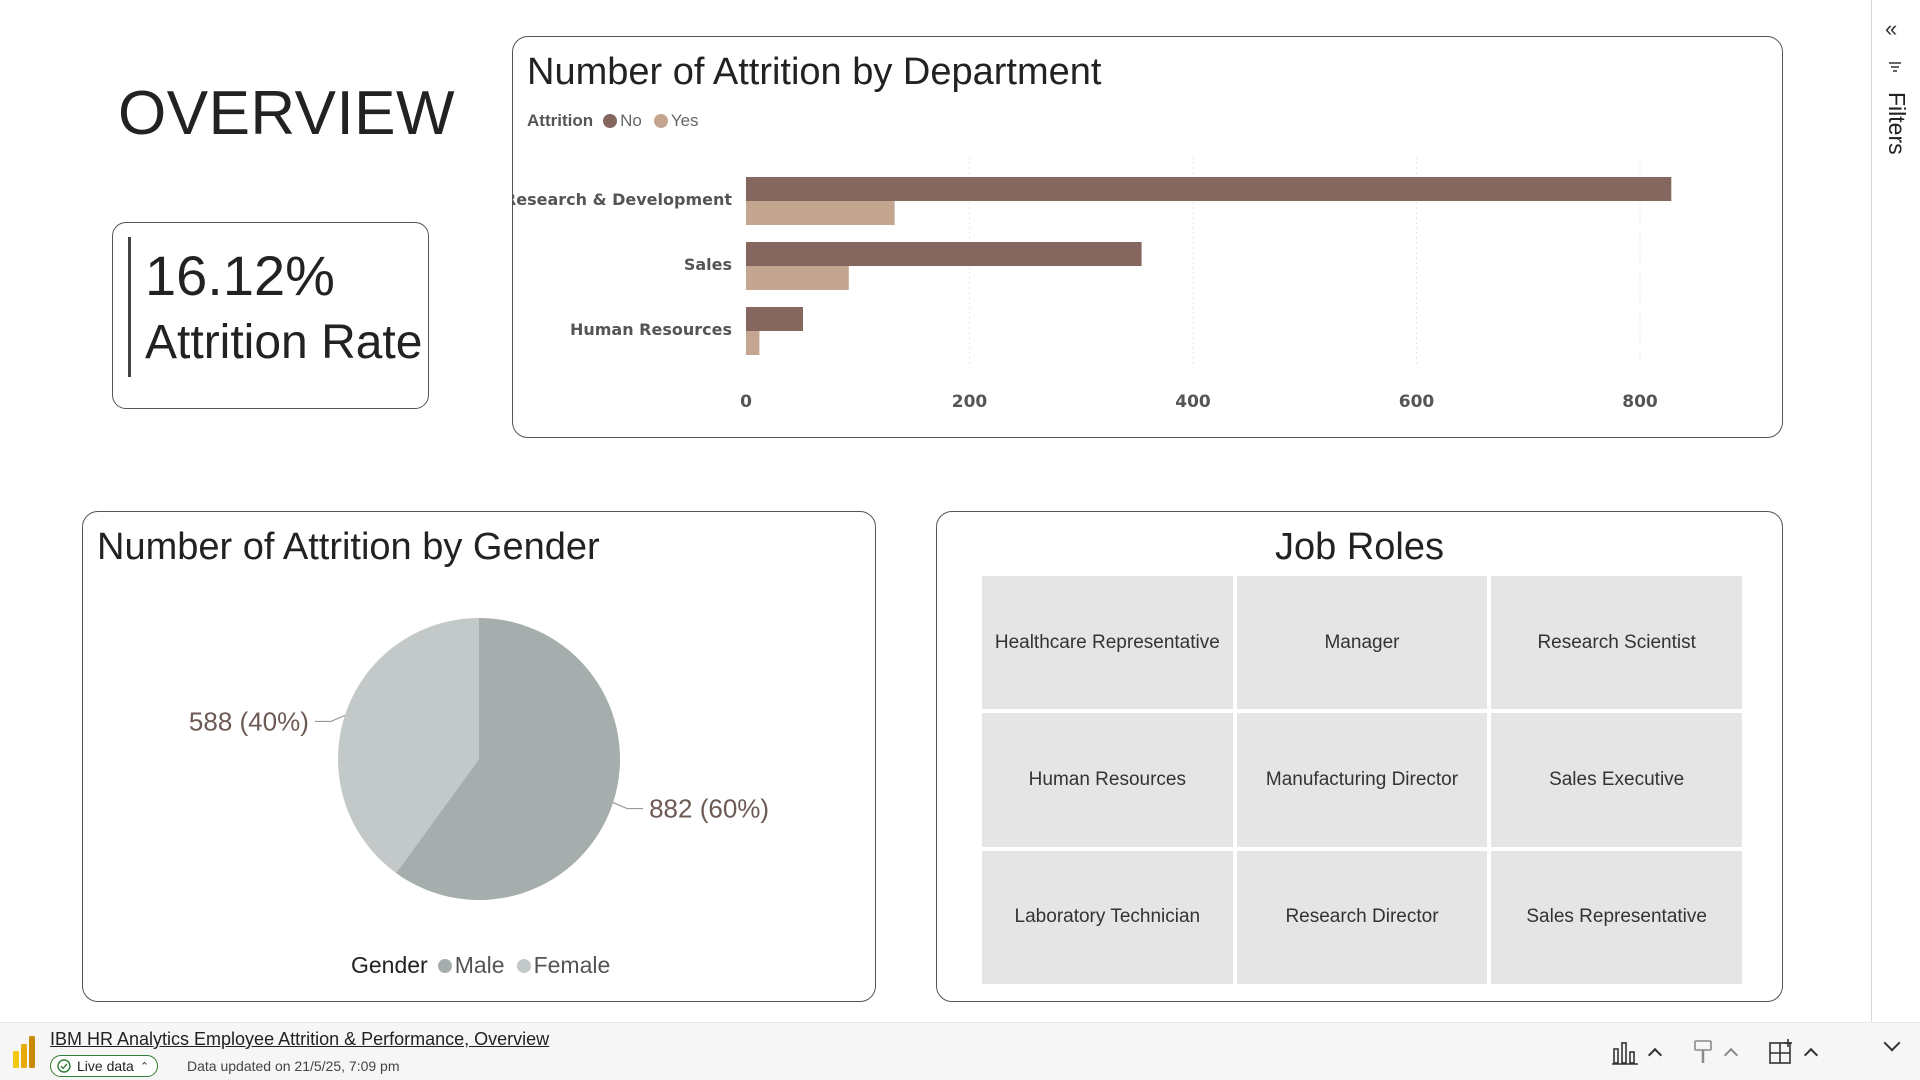 This screenshot has width=1920, height=1080. What do you see at coordinates (523, 965) in the screenshot?
I see `legend-dot-female` at bounding box center [523, 965].